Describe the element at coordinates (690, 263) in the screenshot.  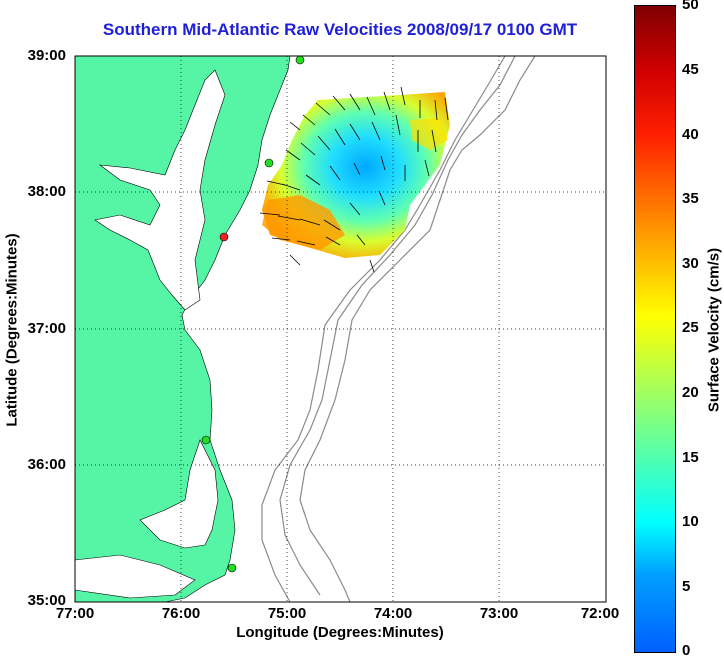
I see `colorbar-tick: 30` at that location.